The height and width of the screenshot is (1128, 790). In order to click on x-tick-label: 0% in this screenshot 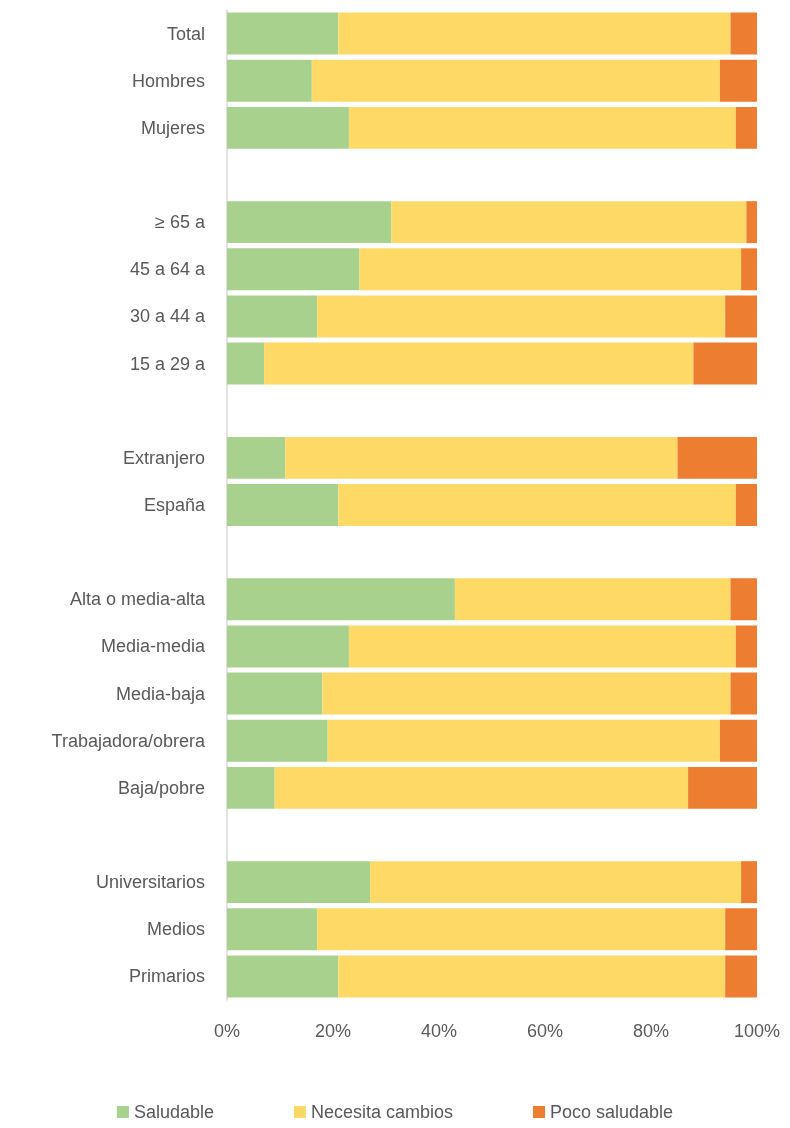, I will do `click(227, 1031)`.